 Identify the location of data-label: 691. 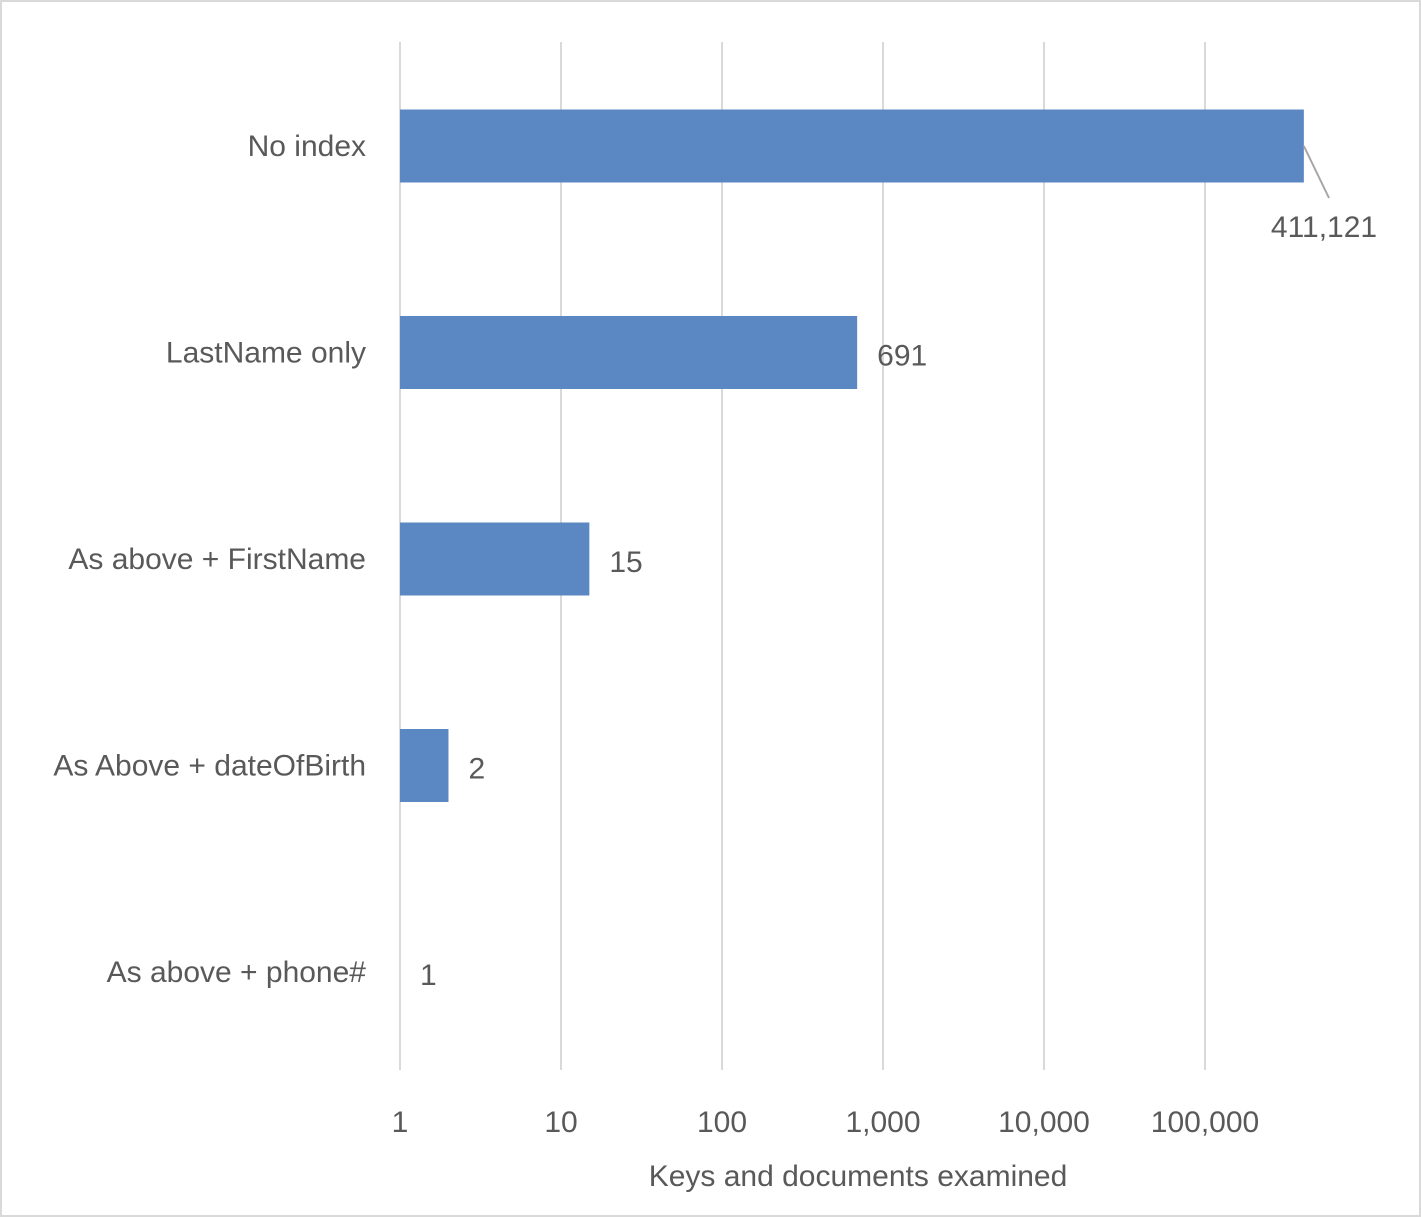
(902, 356).